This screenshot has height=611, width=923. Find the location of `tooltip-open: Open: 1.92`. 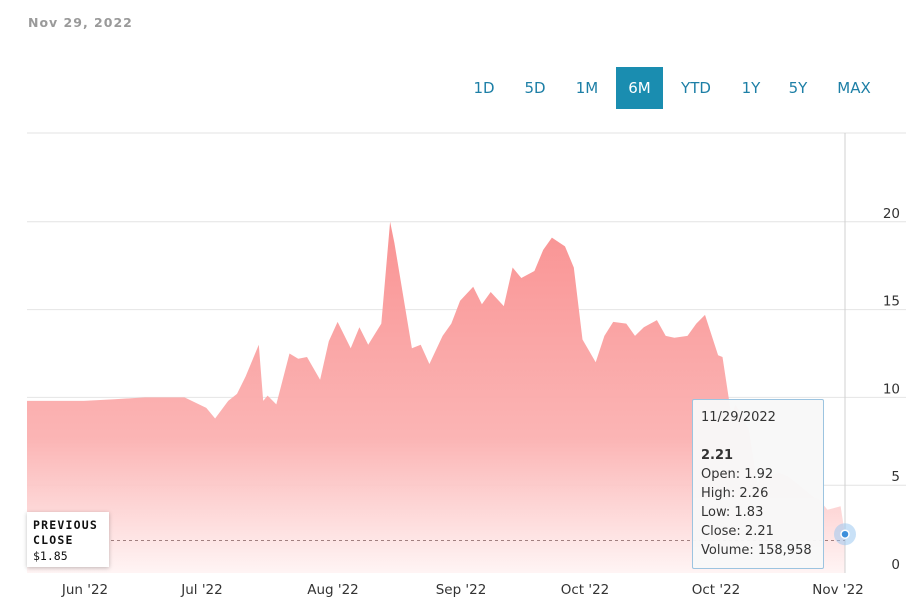

tooltip-open: Open: 1.92 is located at coordinates (737, 474).